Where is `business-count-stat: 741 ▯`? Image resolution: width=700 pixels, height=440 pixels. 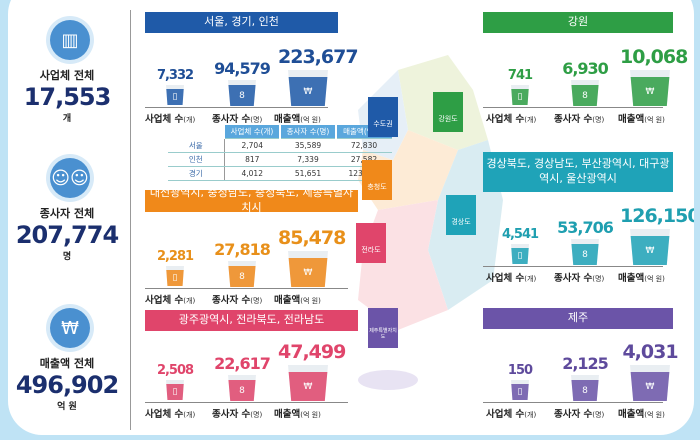
business-count-stat: 741 ▯ is located at coordinates (520, 86).